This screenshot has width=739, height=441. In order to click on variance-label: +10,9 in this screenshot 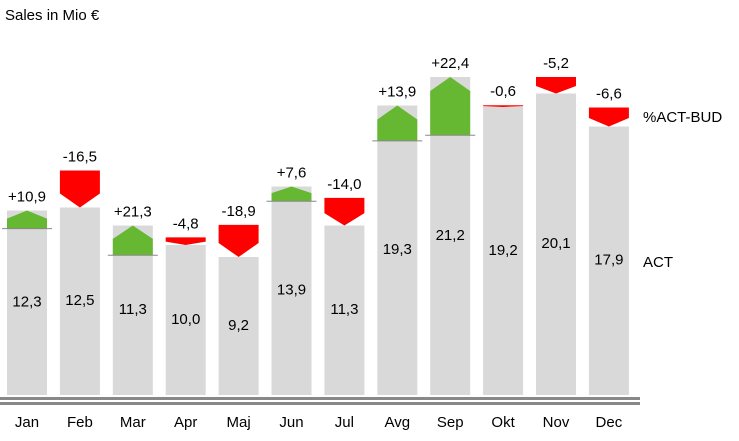, I will do `click(27, 196)`.